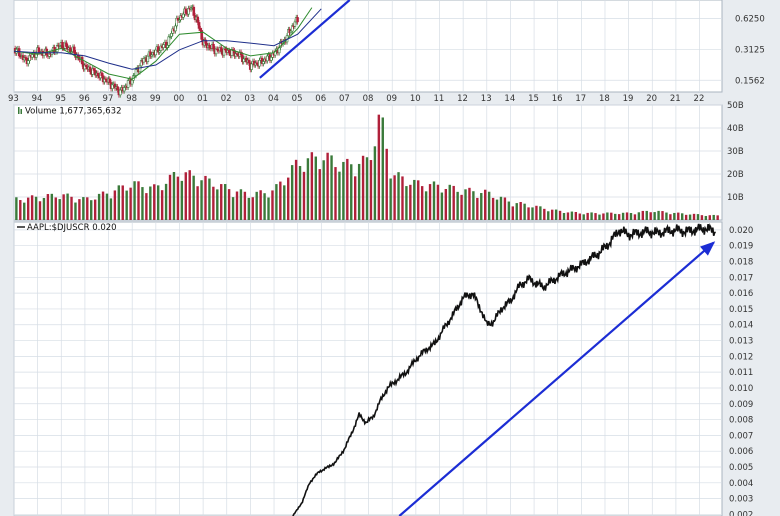 This screenshot has width=780, height=516. I want to click on volume-y-tick-label: 30B, so click(735, 152).